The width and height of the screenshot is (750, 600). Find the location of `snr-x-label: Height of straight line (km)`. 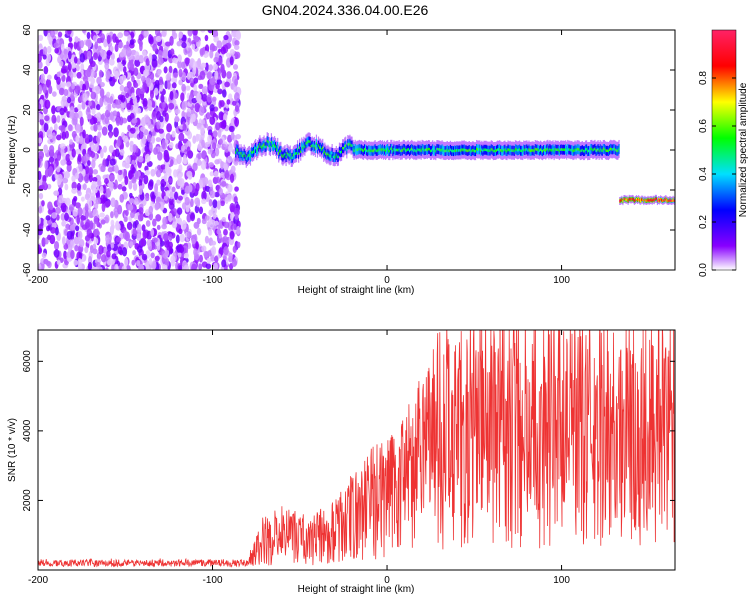

snr-x-label: Height of straight line (km) is located at coordinates (356, 589).